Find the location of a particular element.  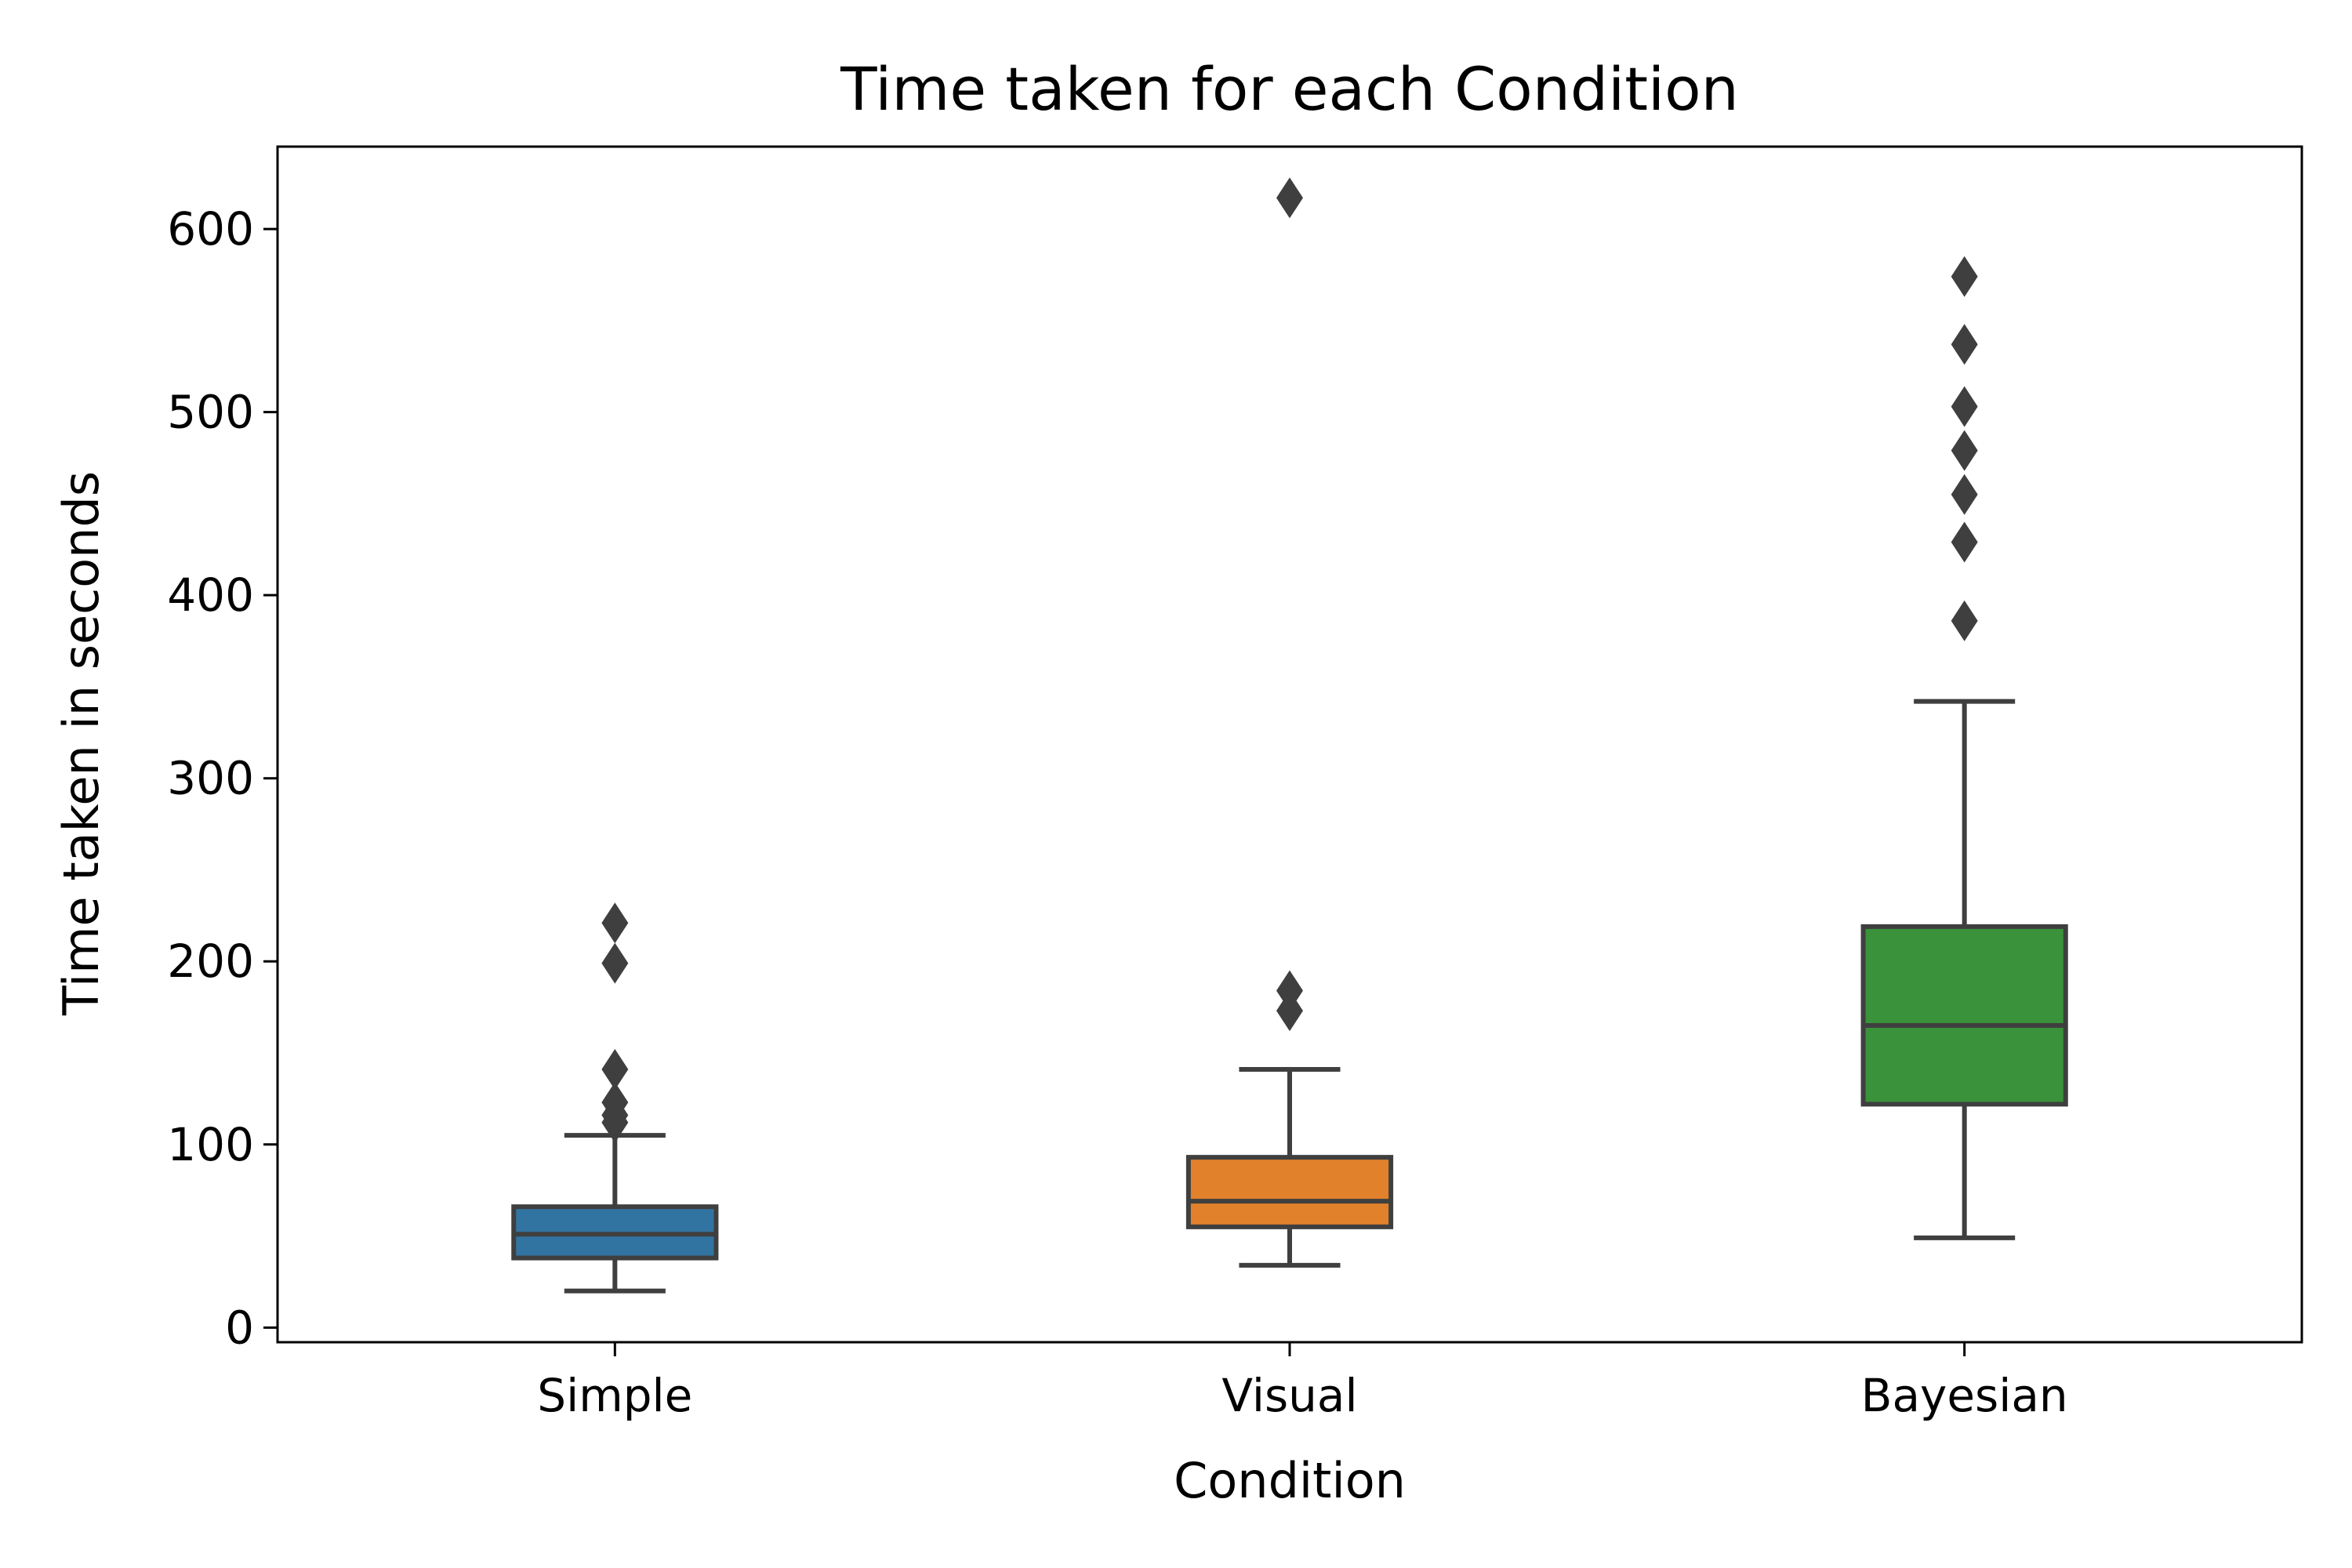

y-tick-label: 300 is located at coordinates (210, 778).